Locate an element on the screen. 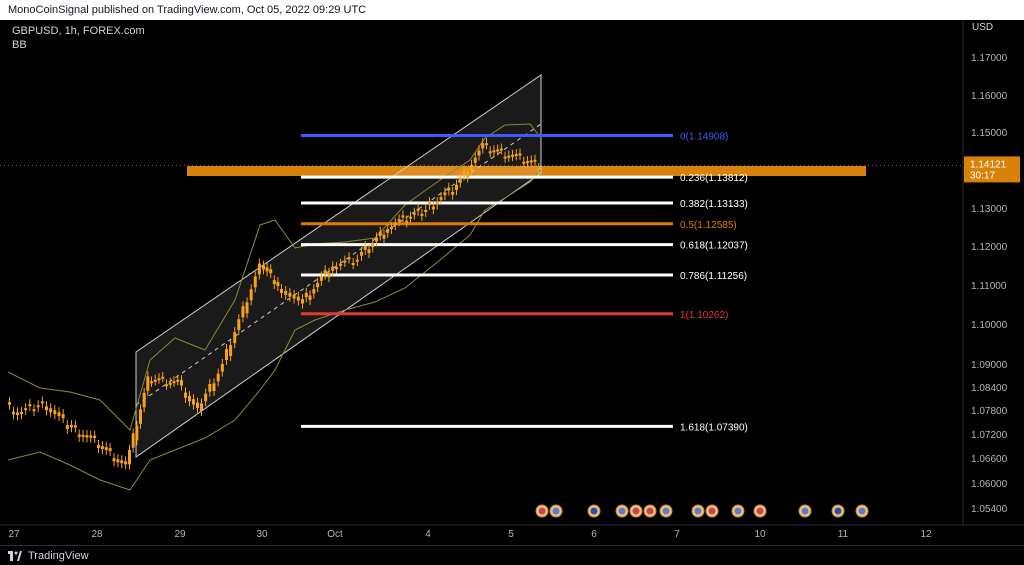  currency-label: USD is located at coordinates (983, 27).